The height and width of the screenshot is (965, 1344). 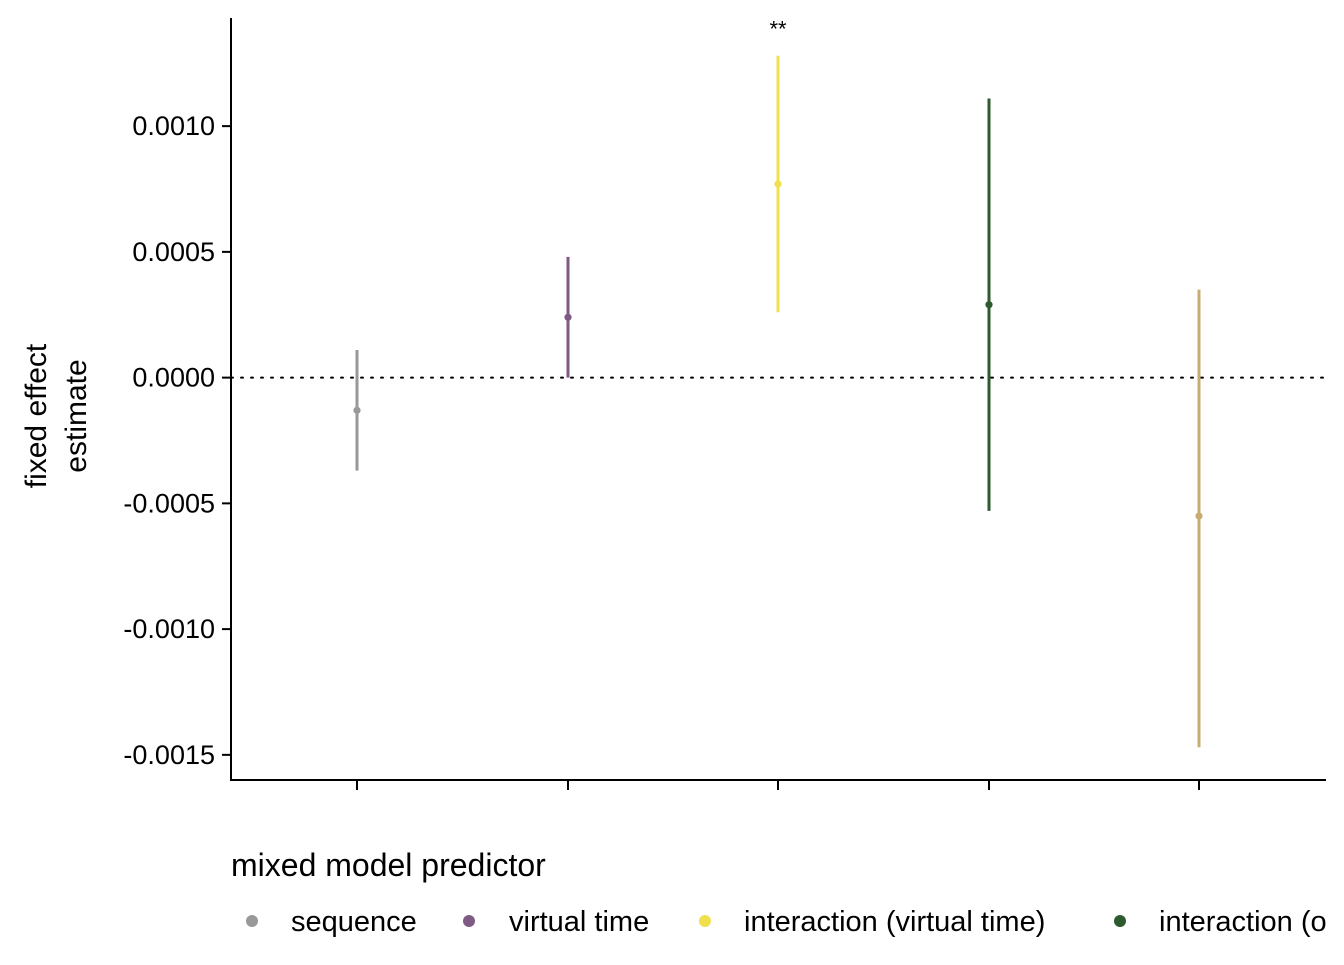 What do you see at coordinates (1243, 922) in the screenshot?
I see `legend-label: interaction (o` at bounding box center [1243, 922].